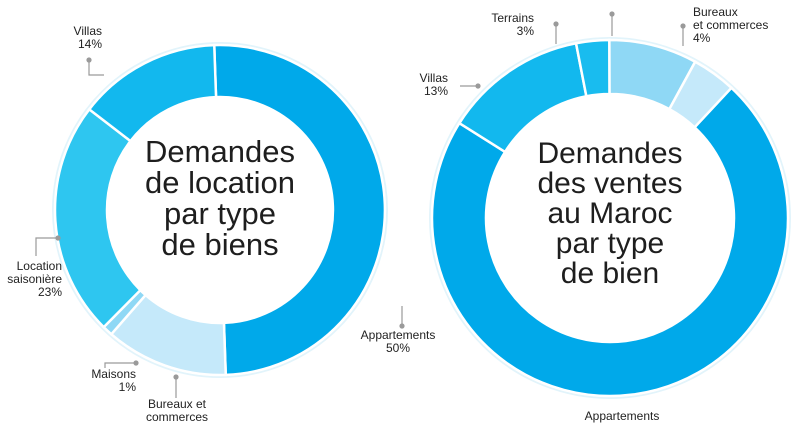 This screenshot has height=423, width=792. What do you see at coordinates (128, 387) in the screenshot?
I see `slice-label-line: 1%` at bounding box center [128, 387].